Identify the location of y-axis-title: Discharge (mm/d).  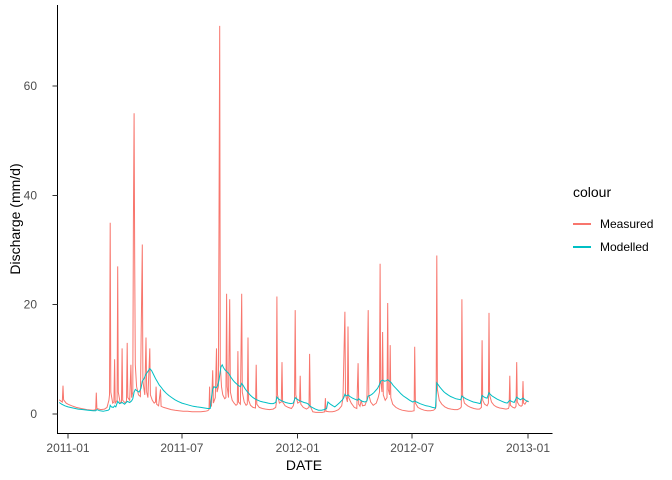
(15, 219).